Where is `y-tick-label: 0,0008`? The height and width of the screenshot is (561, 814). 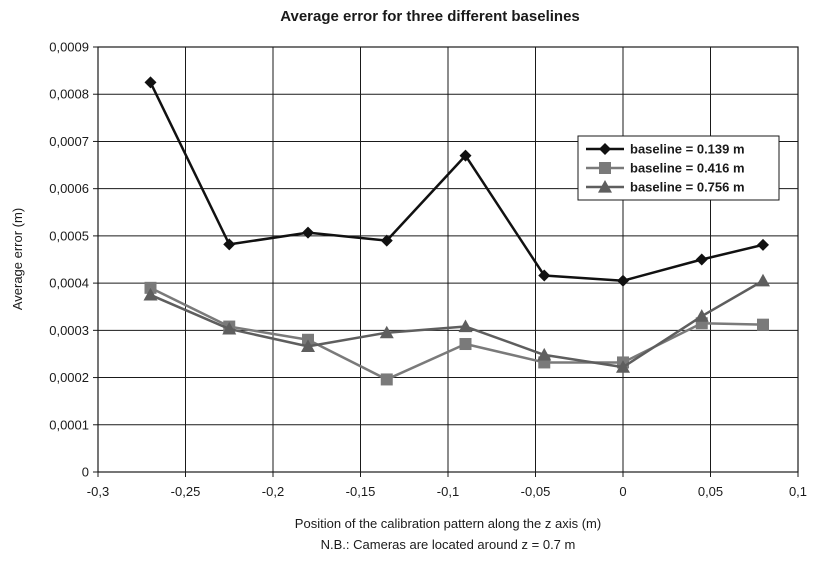
y-tick-label: 0,0008 is located at coordinates (69, 94).